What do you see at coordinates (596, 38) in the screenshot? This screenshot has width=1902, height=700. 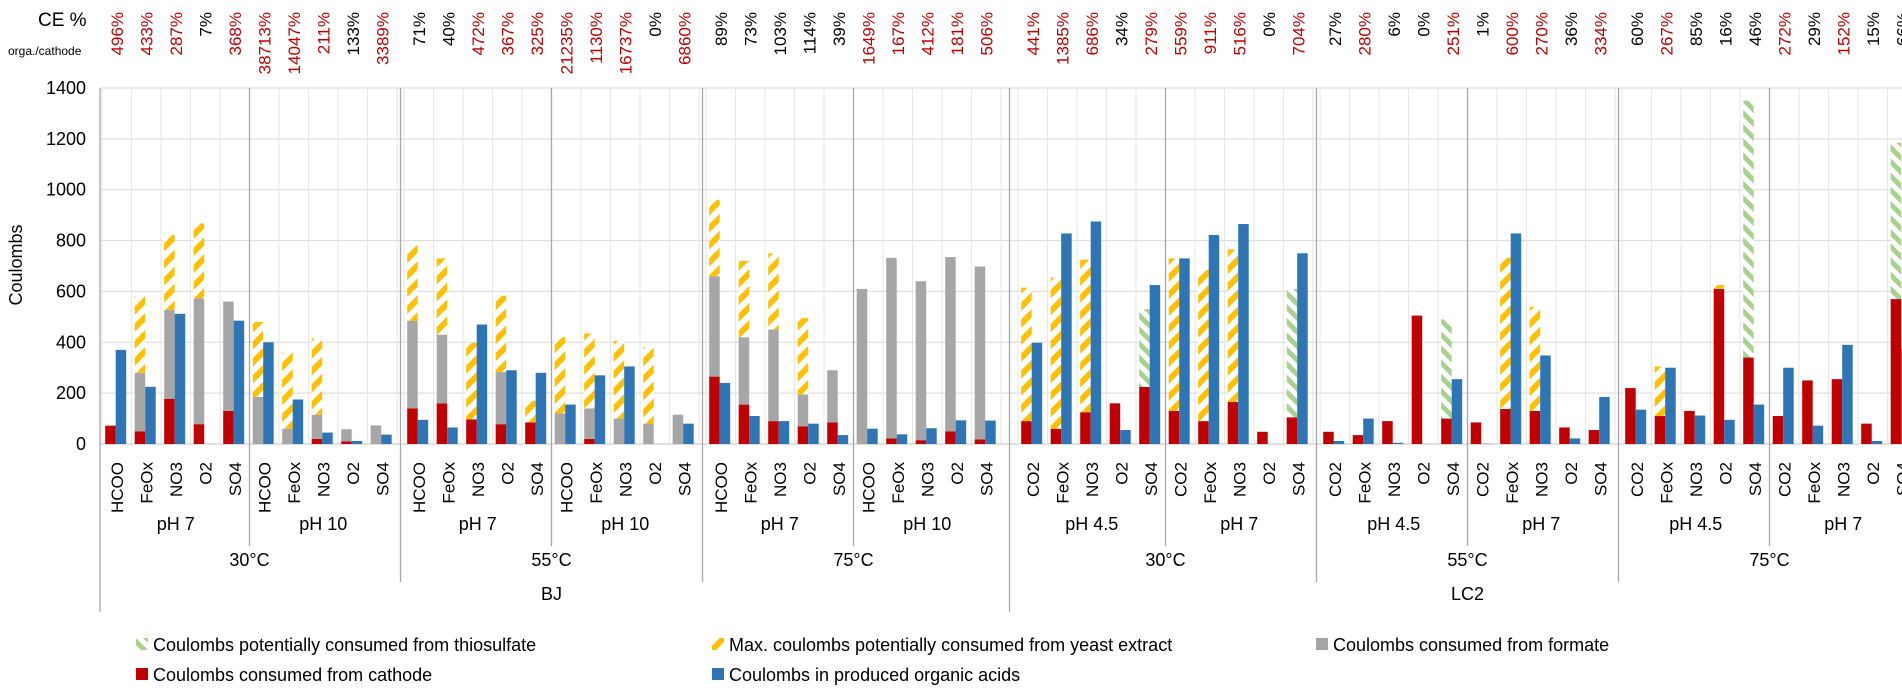 I see `ce-percentage: 1130%` at bounding box center [596, 38].